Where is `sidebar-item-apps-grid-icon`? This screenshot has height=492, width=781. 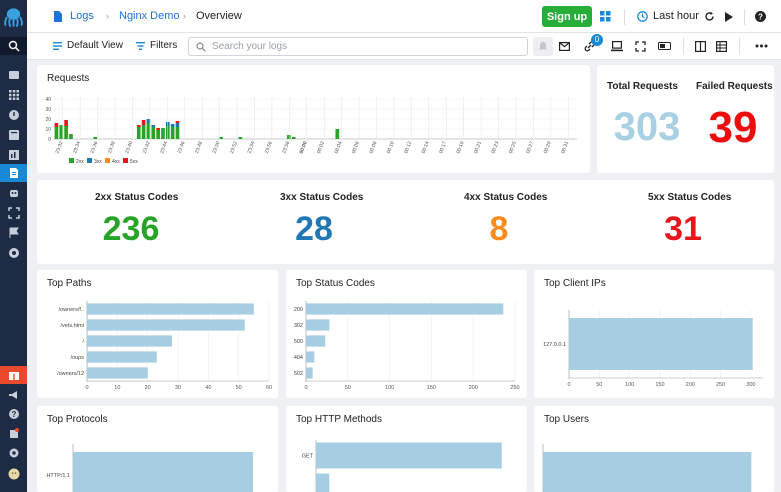
sidebar-item-apps-grid-icon is located at coordinates (13, 95).